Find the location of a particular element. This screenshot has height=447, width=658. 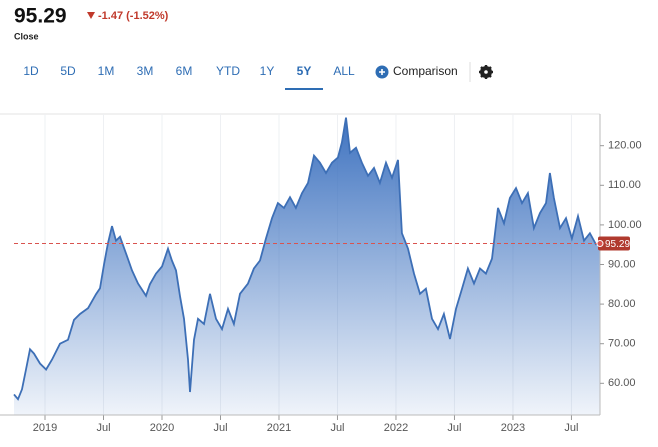

y-tick-label: 100.00 is located at coordinates (625, 225).